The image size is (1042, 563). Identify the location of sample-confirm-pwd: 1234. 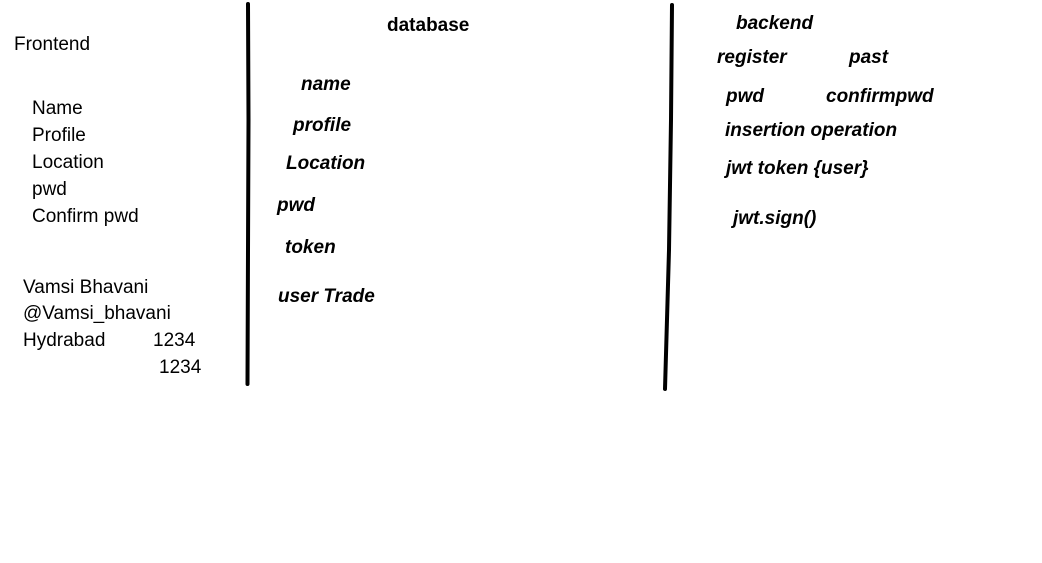
(180, 367).